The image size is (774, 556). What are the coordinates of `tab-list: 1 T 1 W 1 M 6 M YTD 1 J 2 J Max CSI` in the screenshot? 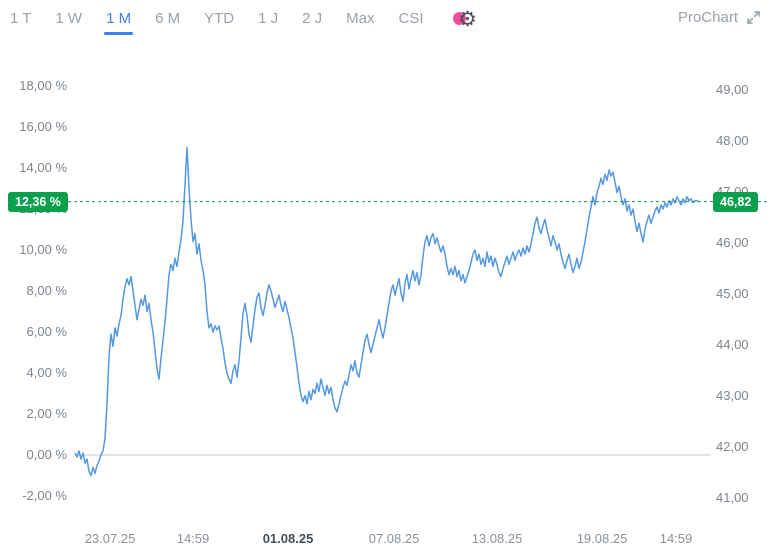 It's located at (217, 22).